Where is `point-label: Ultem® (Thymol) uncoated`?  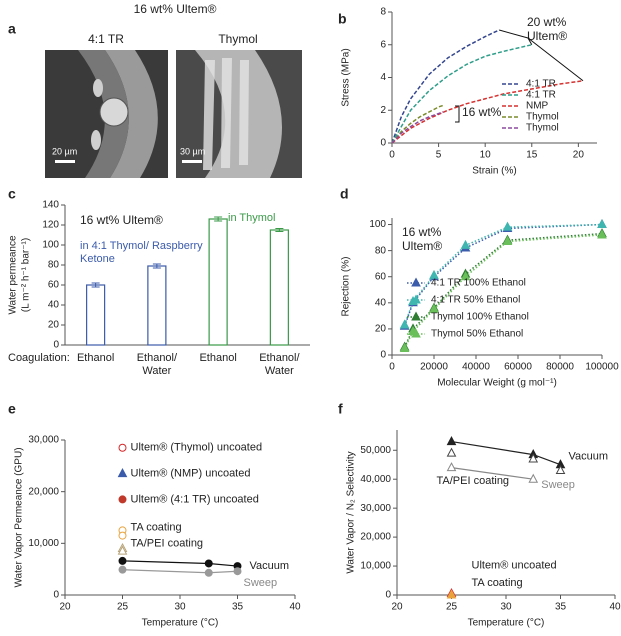
point-label: Ultem® (Thymol) uncoated is located at coordinates (197, 448).